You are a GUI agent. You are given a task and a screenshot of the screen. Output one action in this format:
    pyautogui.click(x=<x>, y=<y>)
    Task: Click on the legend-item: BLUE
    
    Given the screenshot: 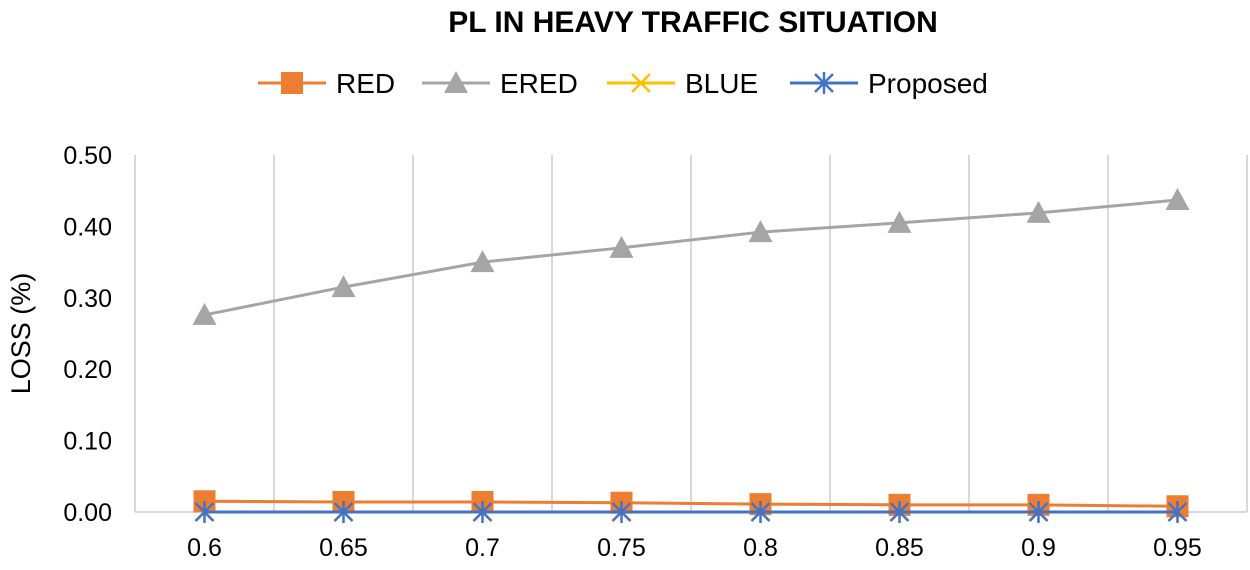 What is the action you would take?
    pyautogui.click(x=682, y=83)
    